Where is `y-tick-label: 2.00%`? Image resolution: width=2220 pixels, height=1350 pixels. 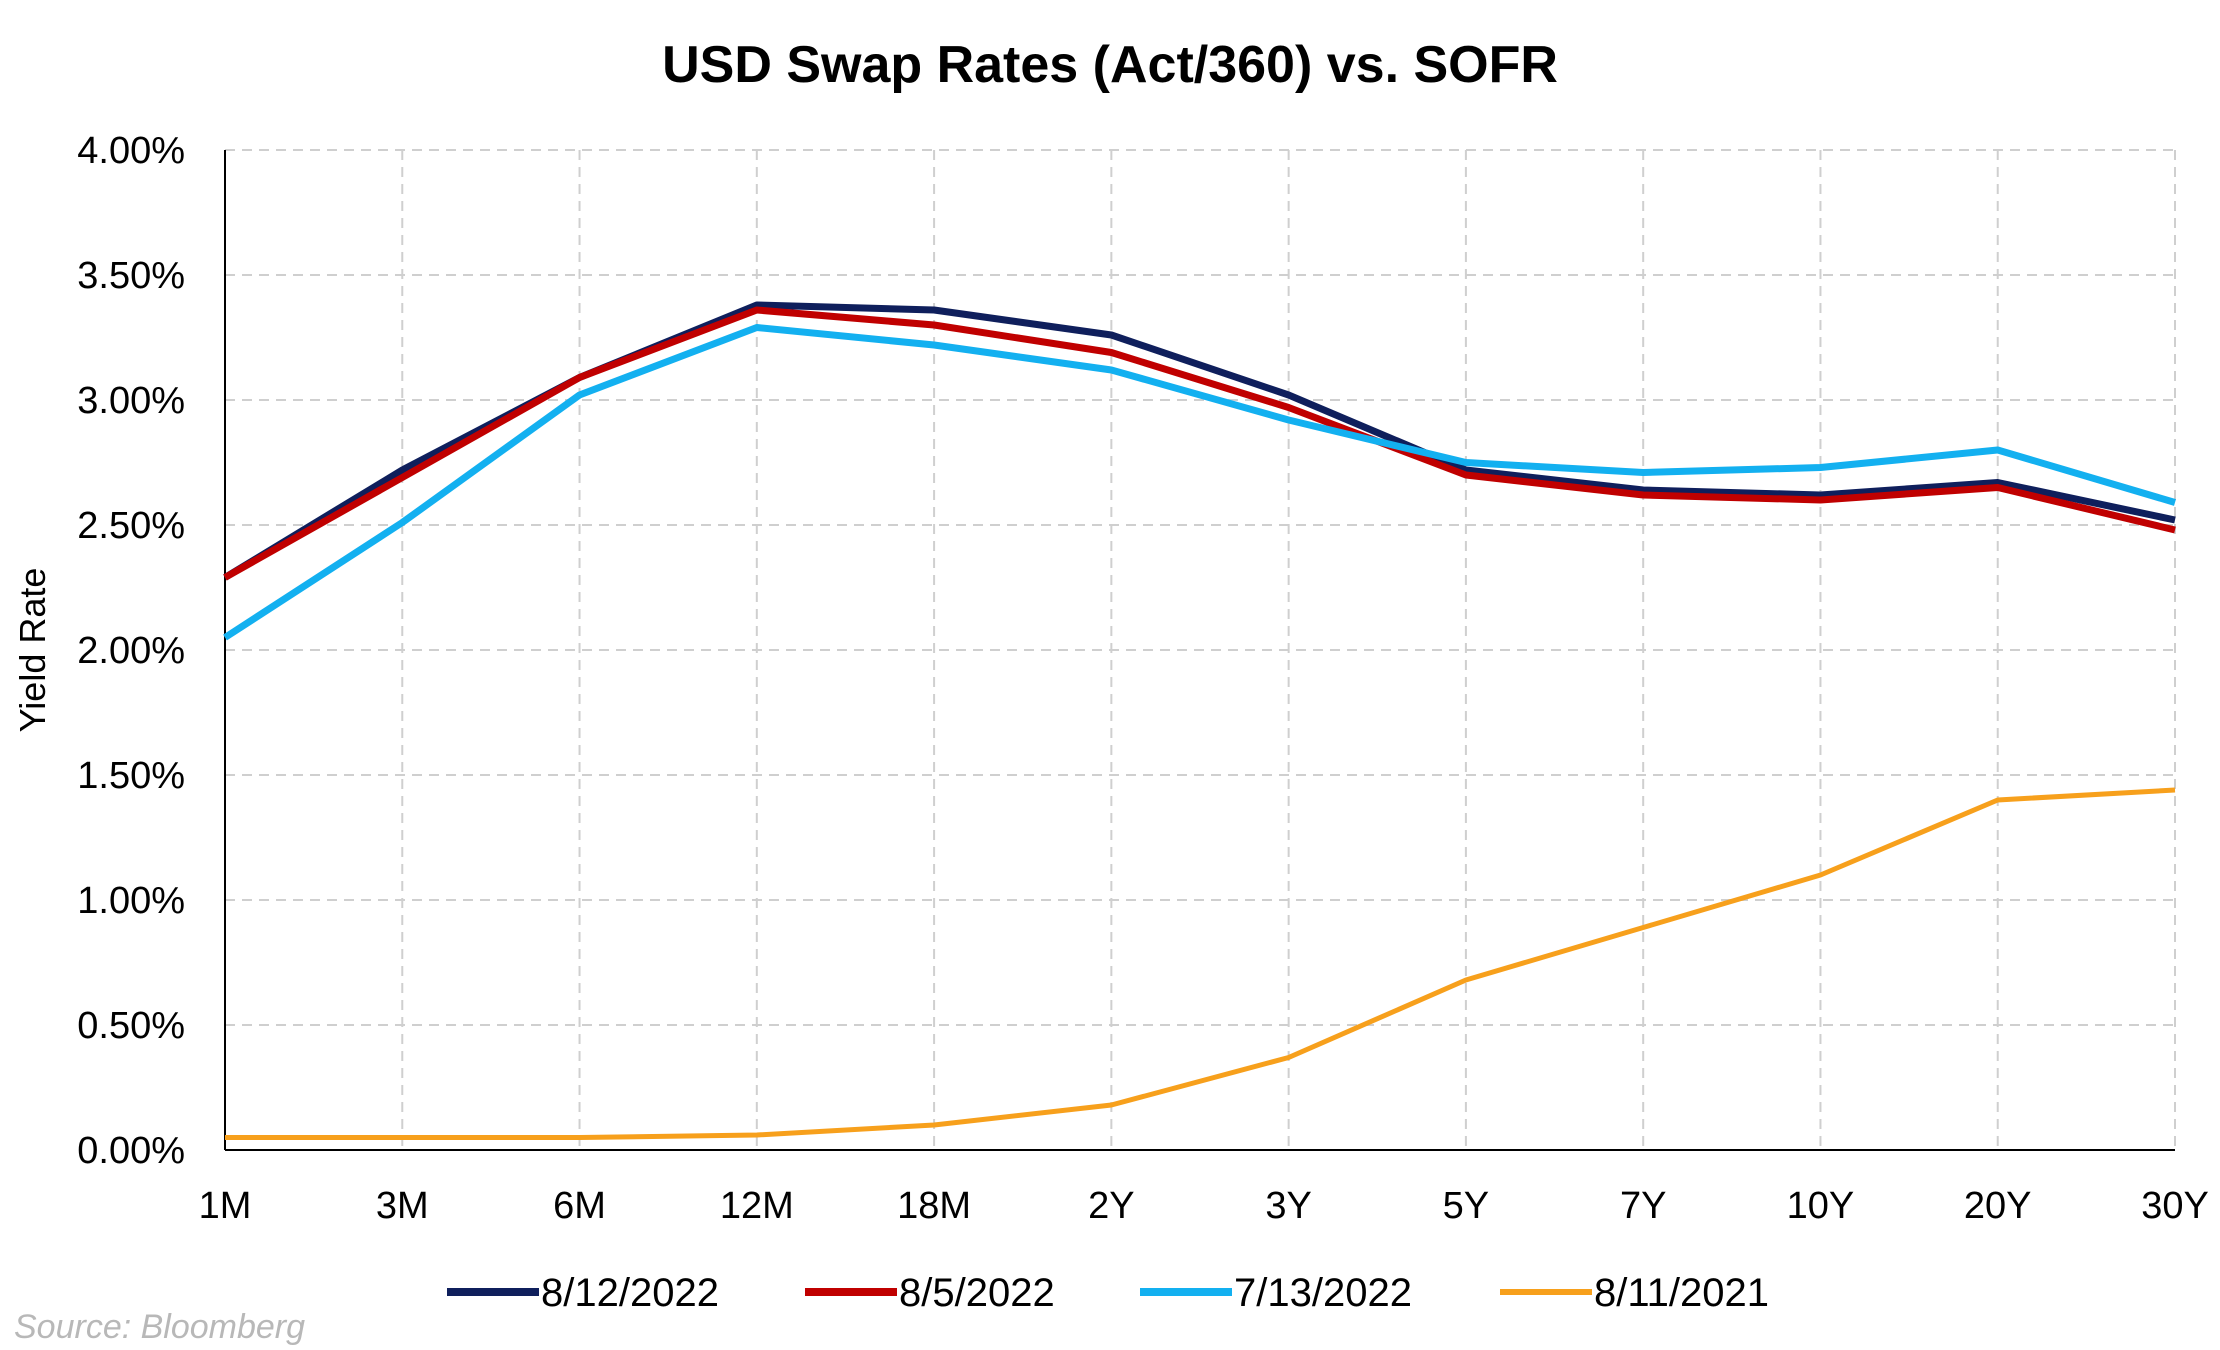
y-tick-label: 2.00% is located at coordinates (131, 651).